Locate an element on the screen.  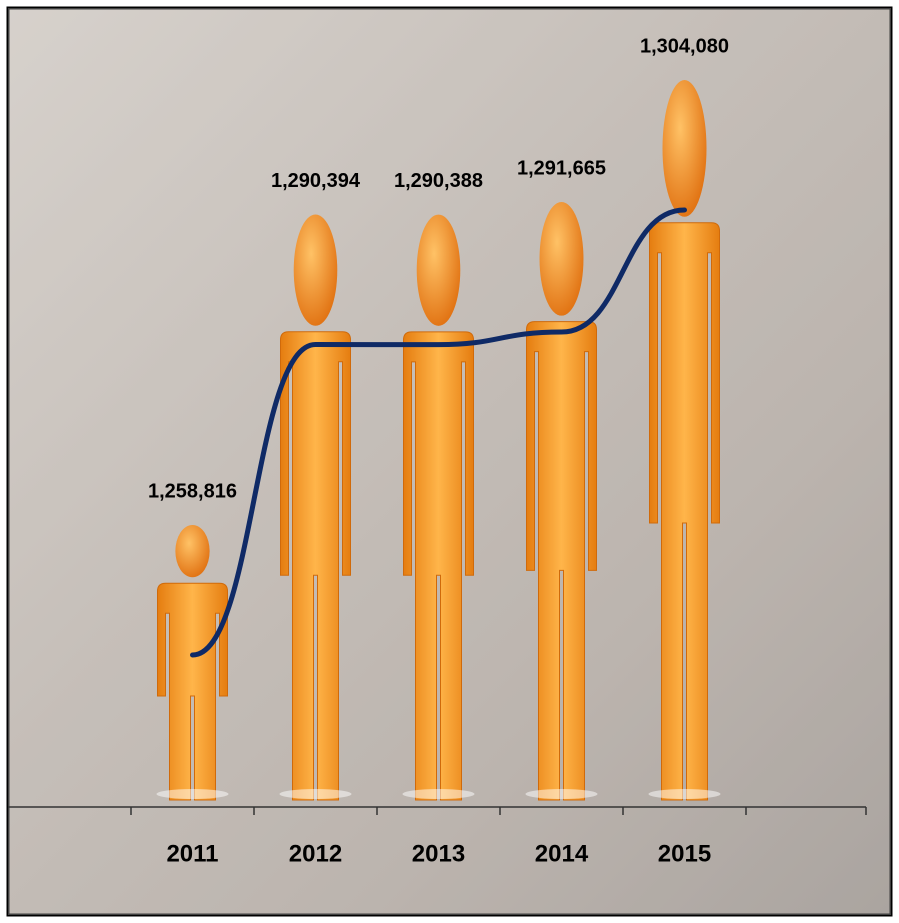
x-tick-label: 2015 is located at coordinates (684, 853).